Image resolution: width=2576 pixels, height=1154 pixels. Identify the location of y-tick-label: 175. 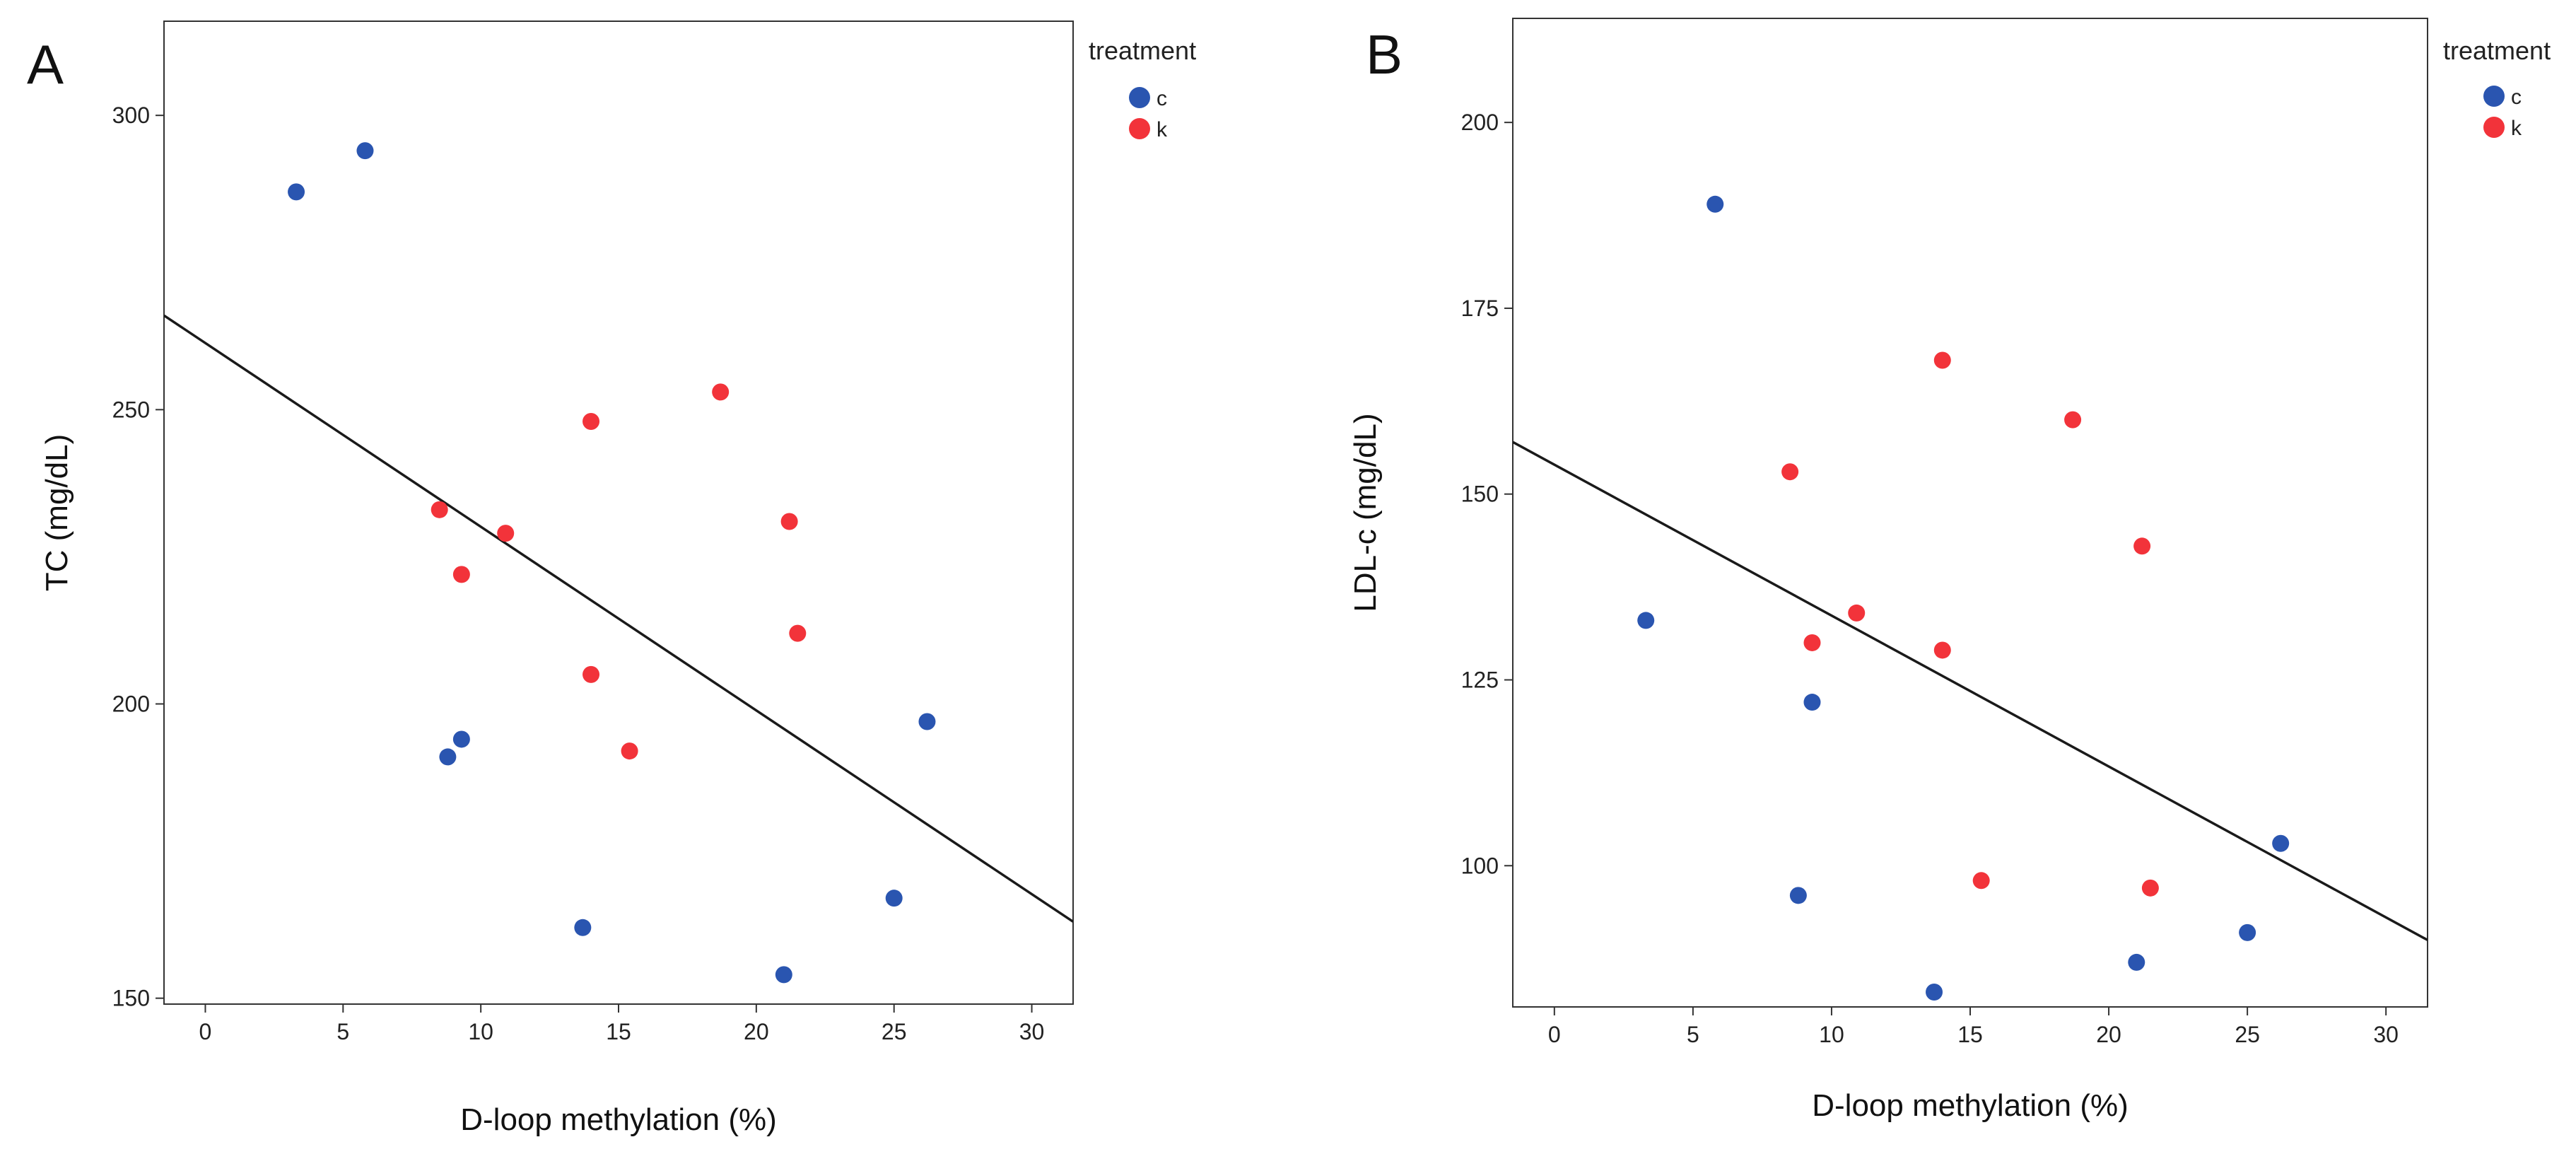
(1480, 309).